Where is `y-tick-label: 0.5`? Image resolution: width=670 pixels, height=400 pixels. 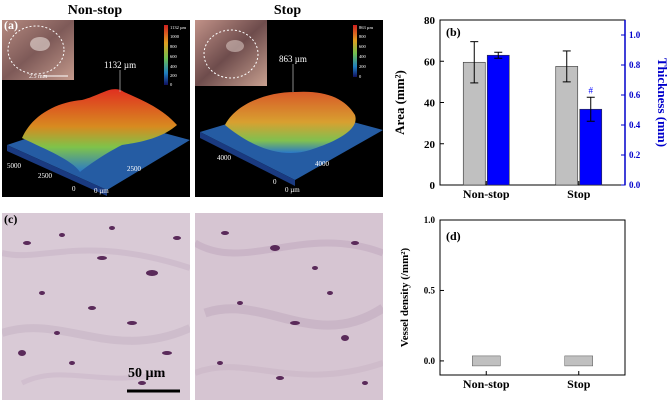 y-tick-label: 0.5 is located at coordinates (430, 290).